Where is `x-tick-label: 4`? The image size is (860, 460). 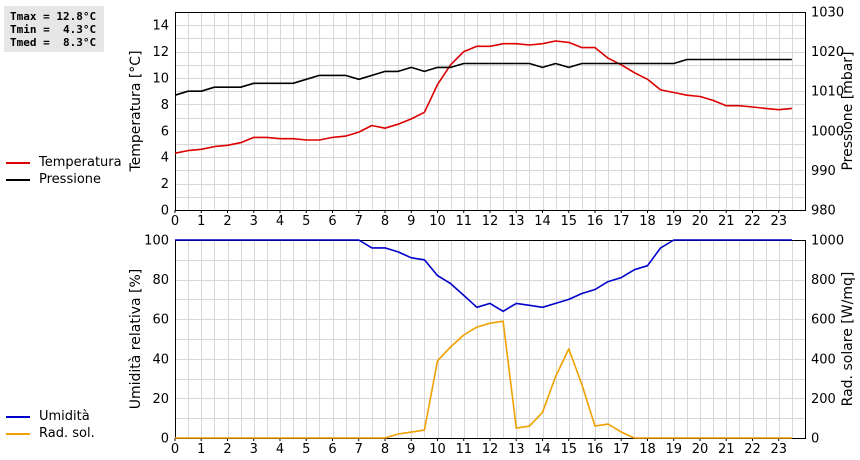
x-tick-label: 4 is located at coordinates (280, 449).